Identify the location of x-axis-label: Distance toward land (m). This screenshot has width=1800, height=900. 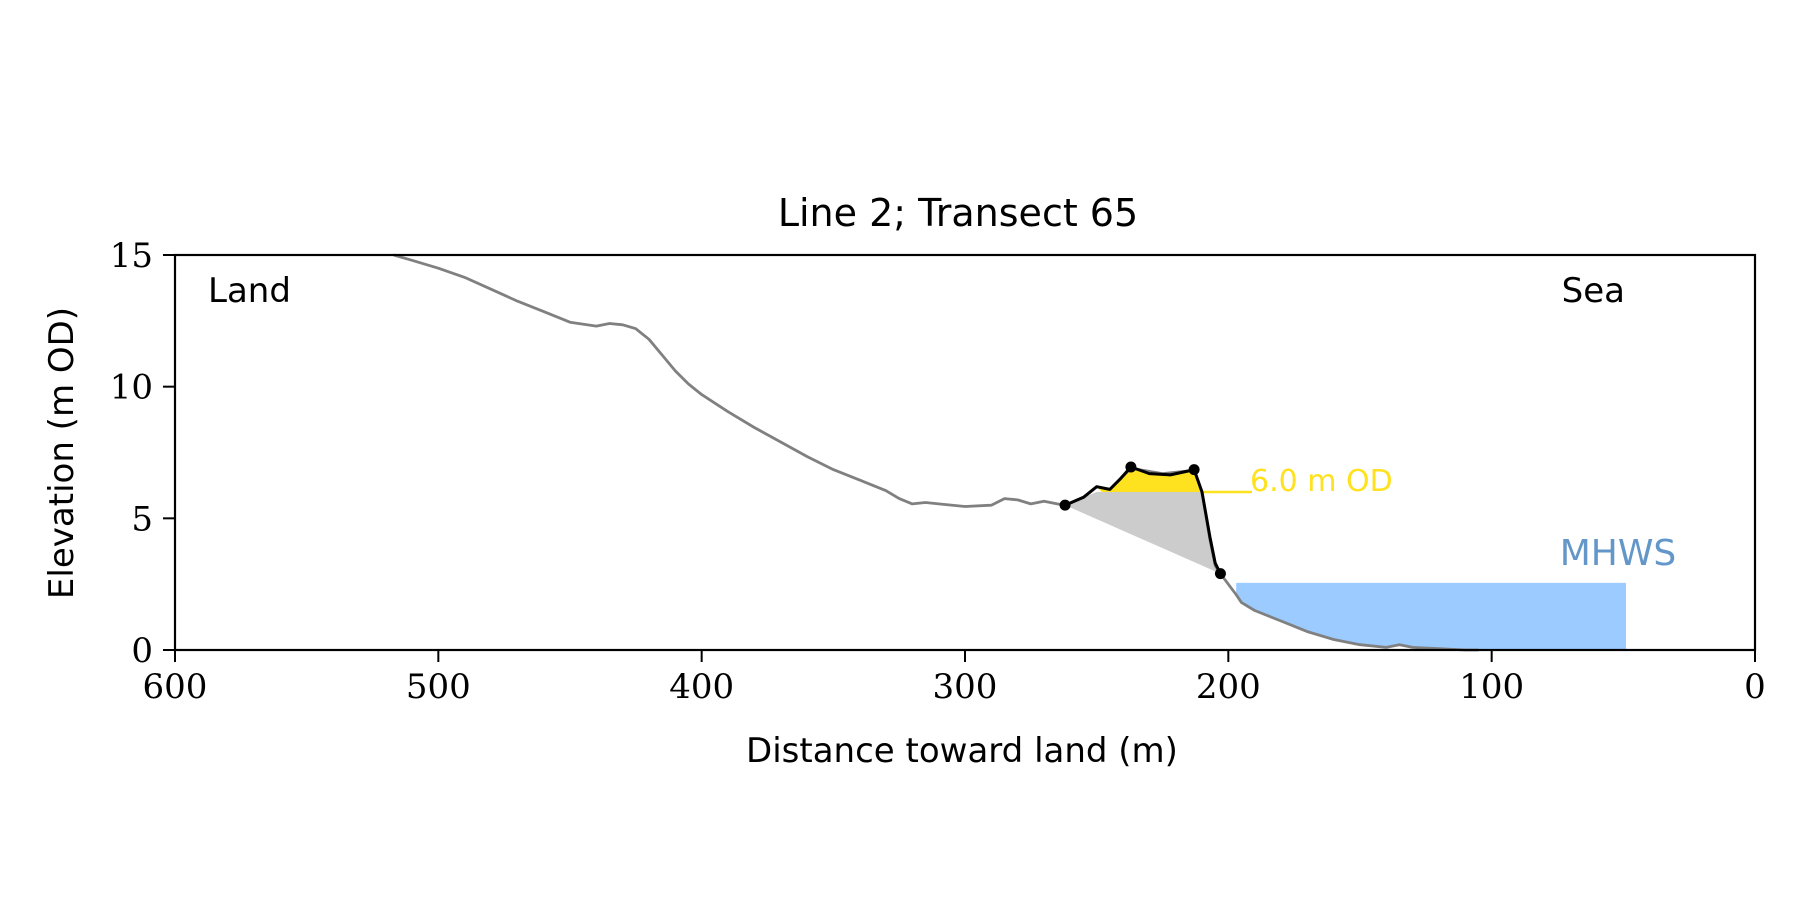
(962, 751).